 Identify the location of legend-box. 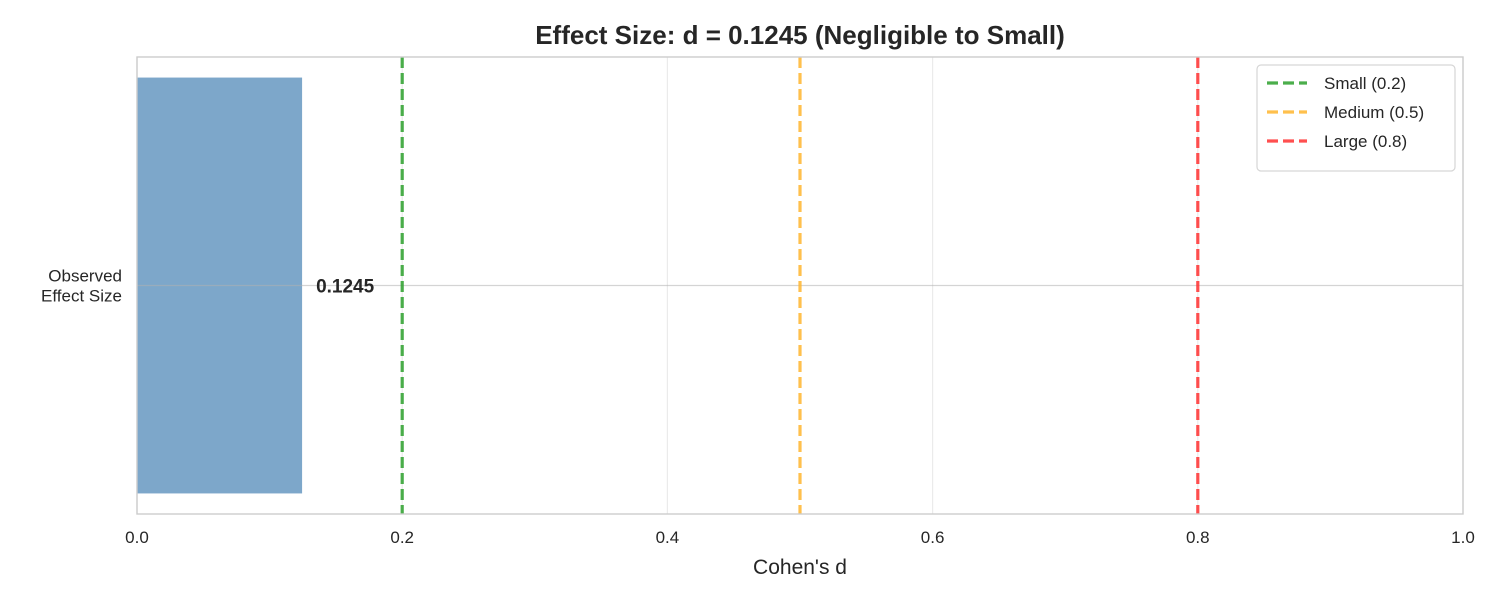
(1356, 118).